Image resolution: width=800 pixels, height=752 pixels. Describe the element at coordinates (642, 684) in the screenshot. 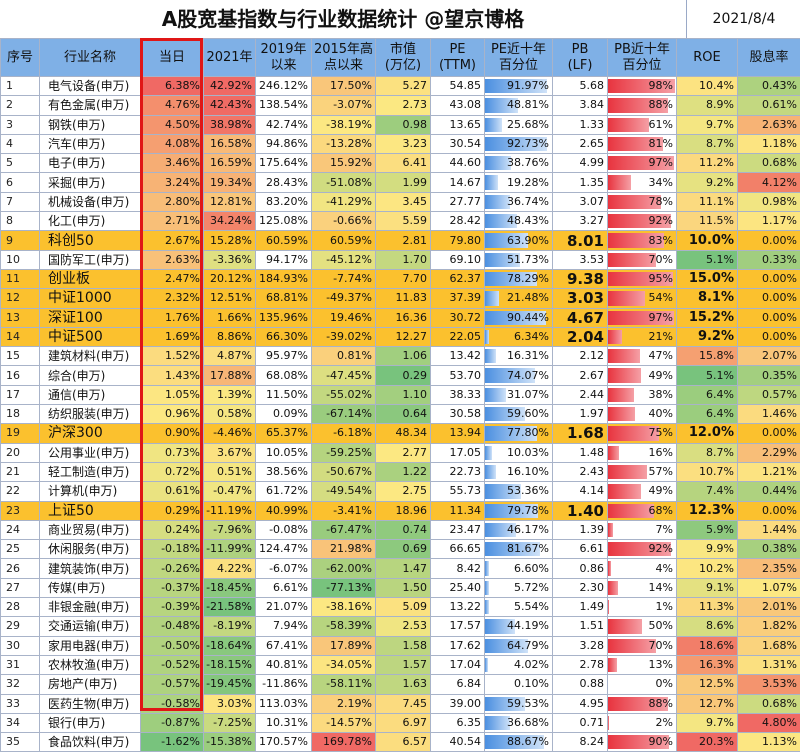

I see `pb-percentile-cell: 0%` at that location.